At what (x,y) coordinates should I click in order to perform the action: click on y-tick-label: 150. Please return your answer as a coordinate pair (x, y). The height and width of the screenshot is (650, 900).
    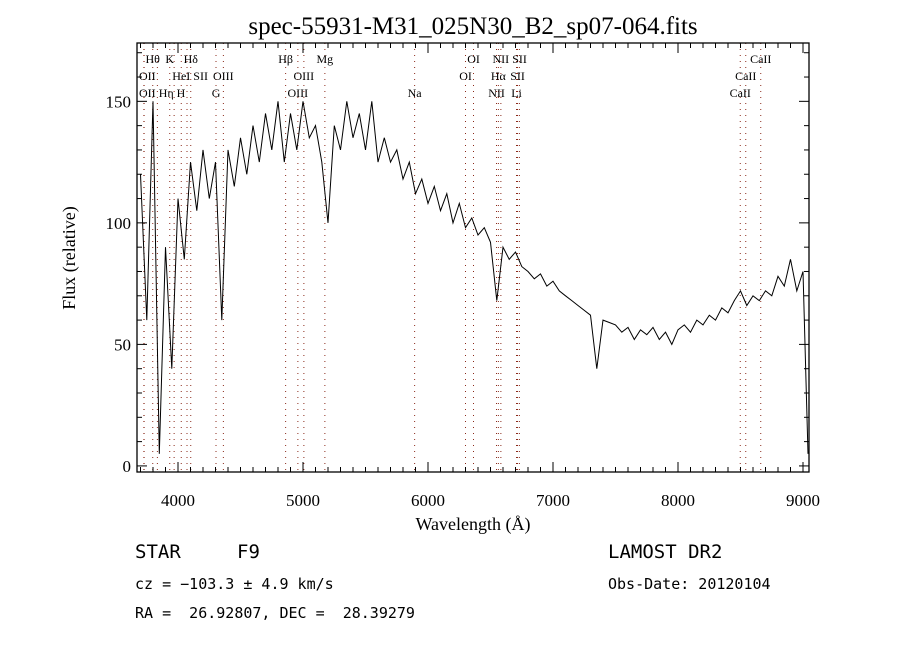
    Looking at the image, I should click on (119, 101).